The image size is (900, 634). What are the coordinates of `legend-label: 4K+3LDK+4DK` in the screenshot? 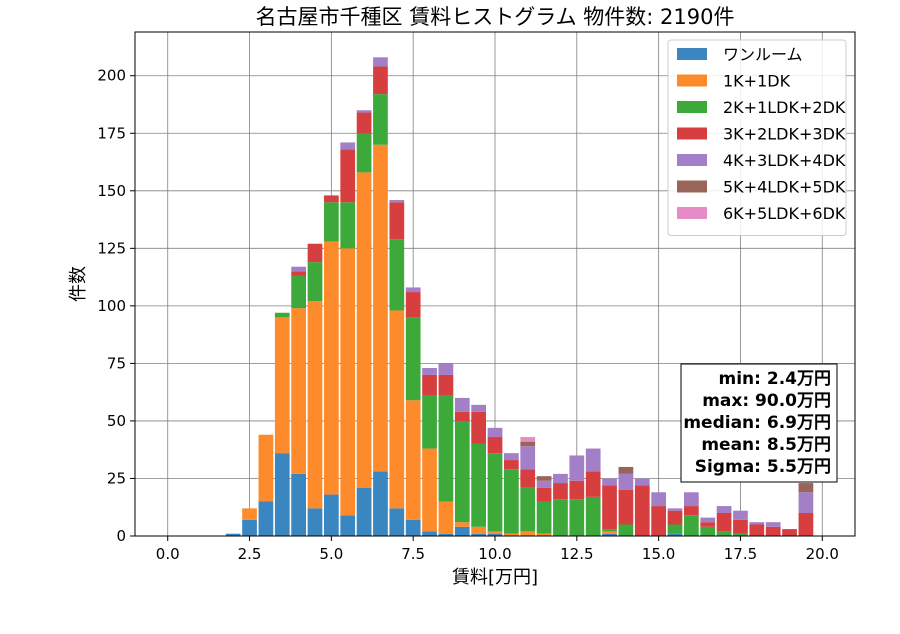 It's located at (784, 160).